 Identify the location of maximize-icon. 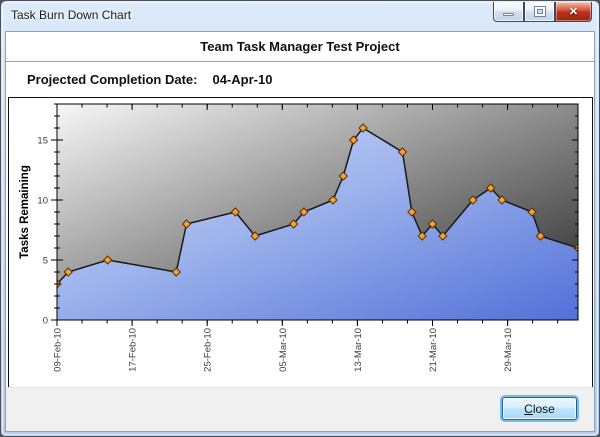
(539, 11).